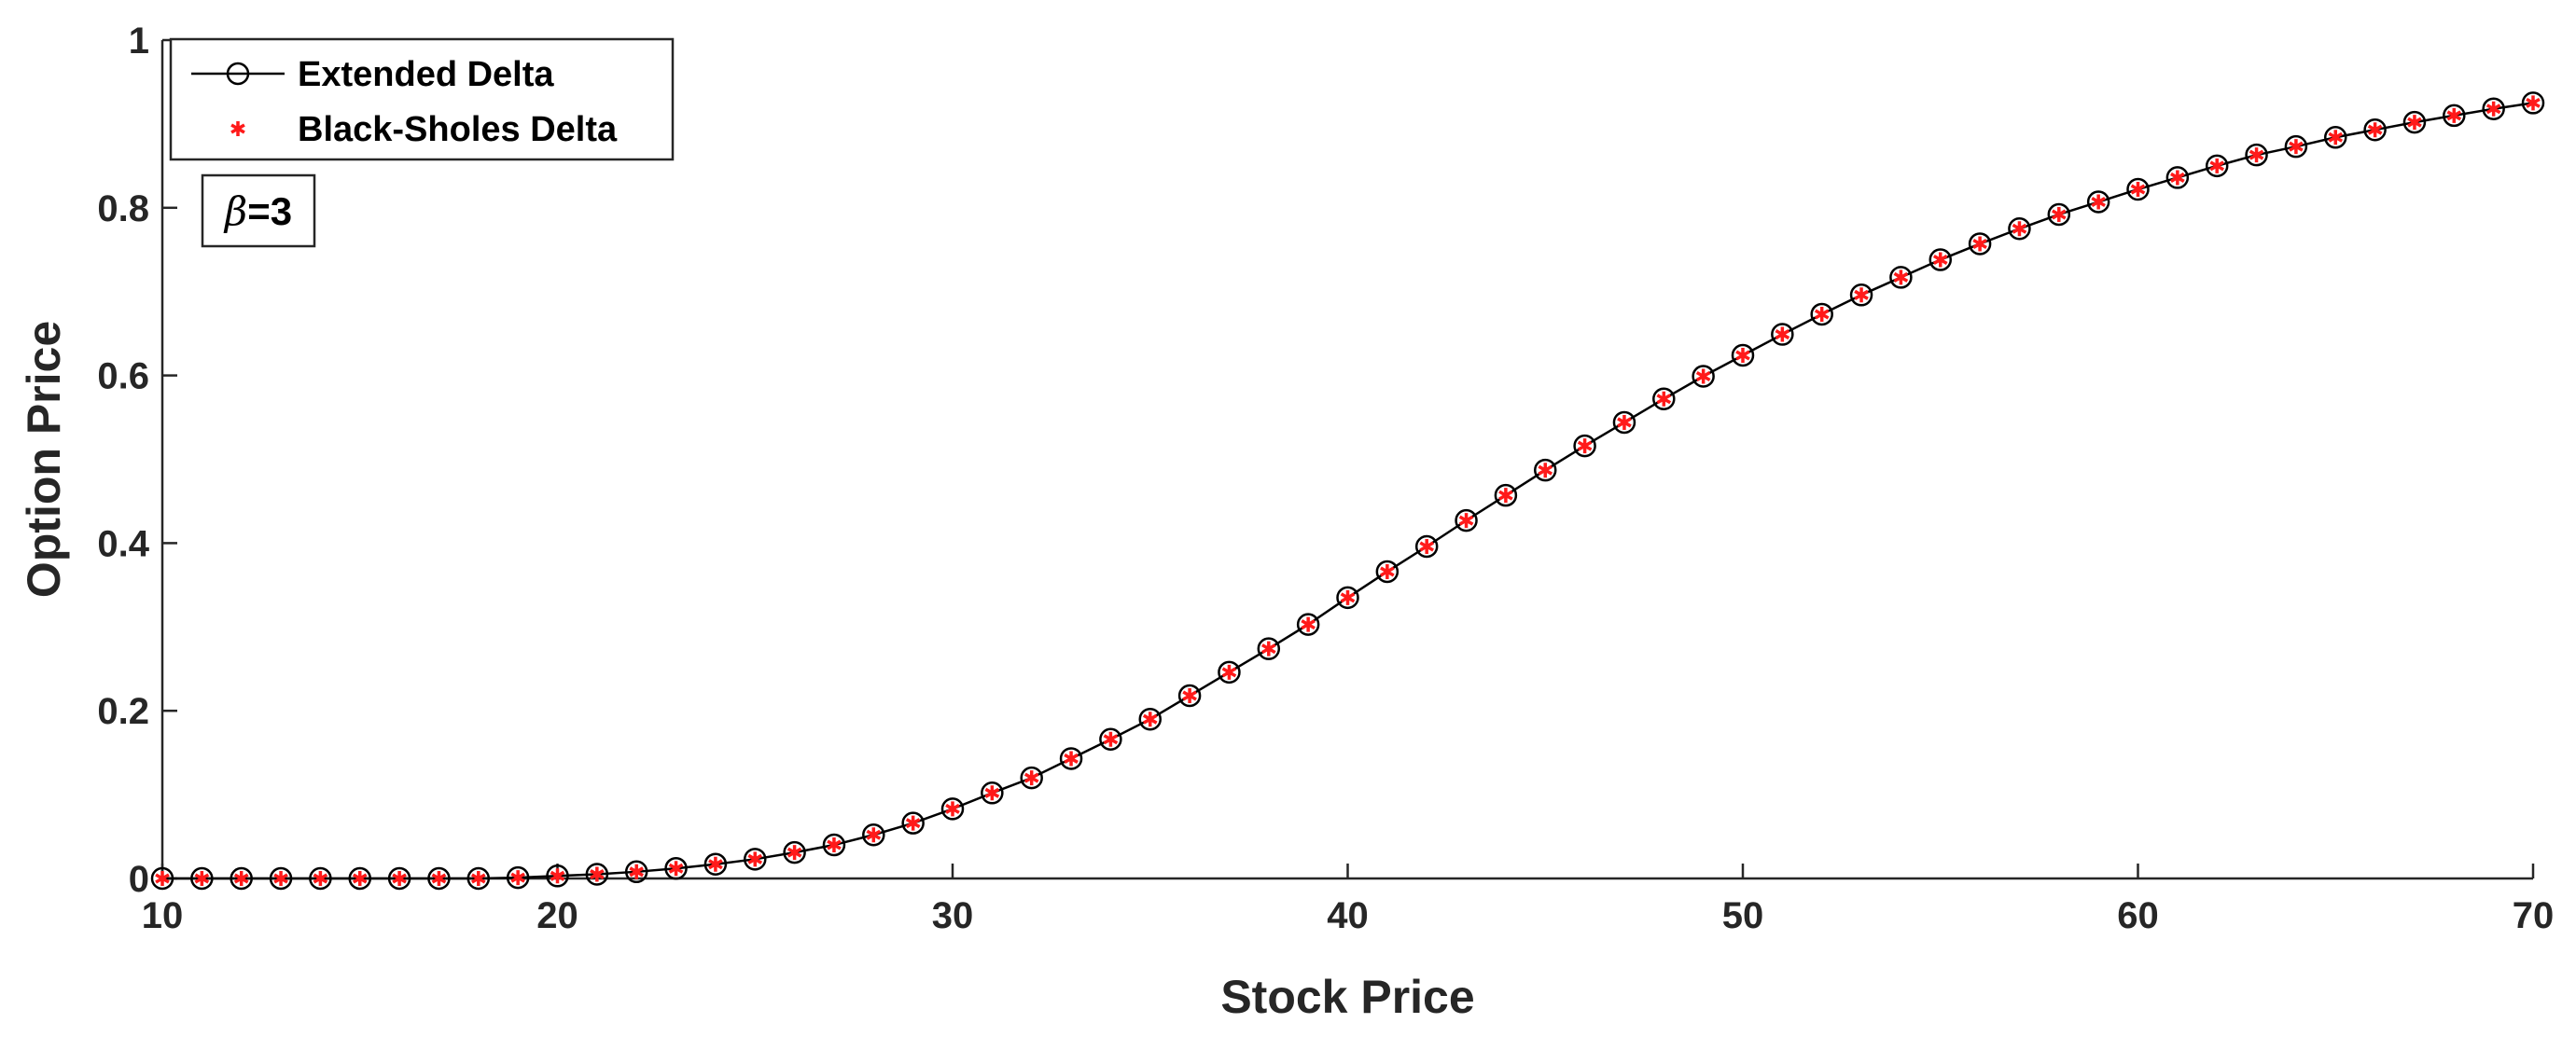 The width and height of the screenshot is (2576, 1037). Describe the element at coordinates (1347, 997) in the screenshot. I see `x-axis-title: Stock Price` at that location.